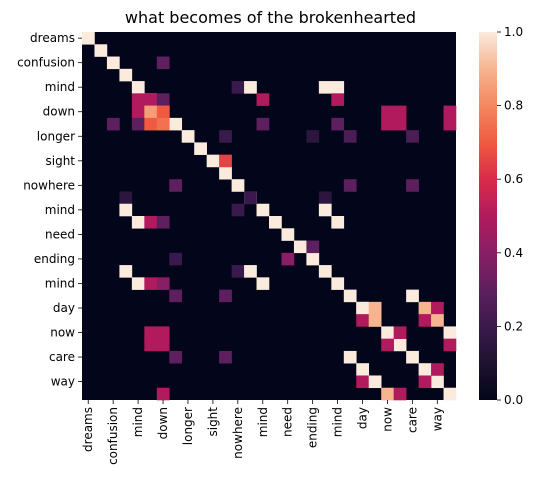  I want to click on y-tick-label: way, so click(63, 382).